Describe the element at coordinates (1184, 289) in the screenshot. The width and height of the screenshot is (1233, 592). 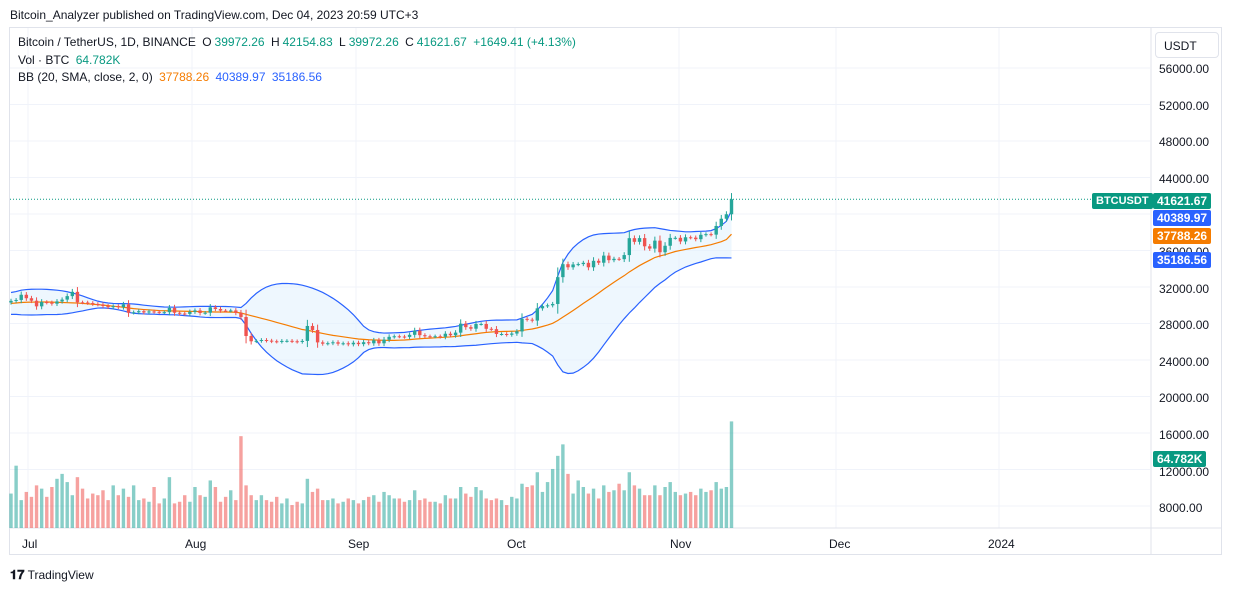
I see `y-tick: 32000.00` at that location.